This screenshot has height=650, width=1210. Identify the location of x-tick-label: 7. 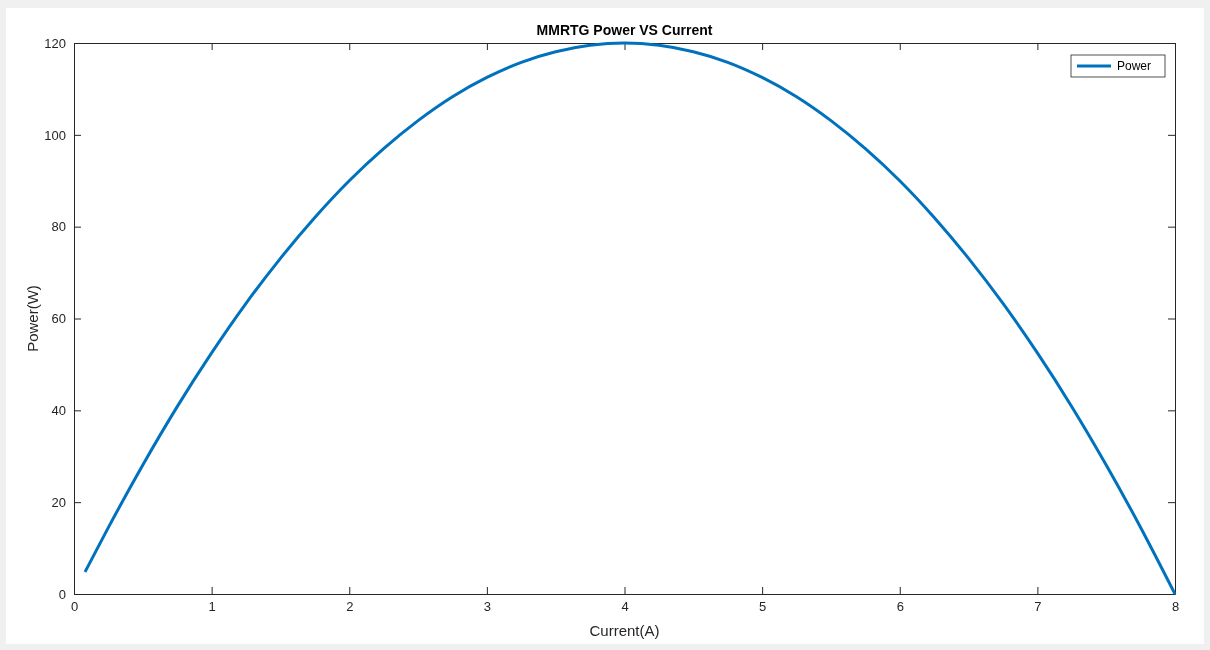
(1038, 607).